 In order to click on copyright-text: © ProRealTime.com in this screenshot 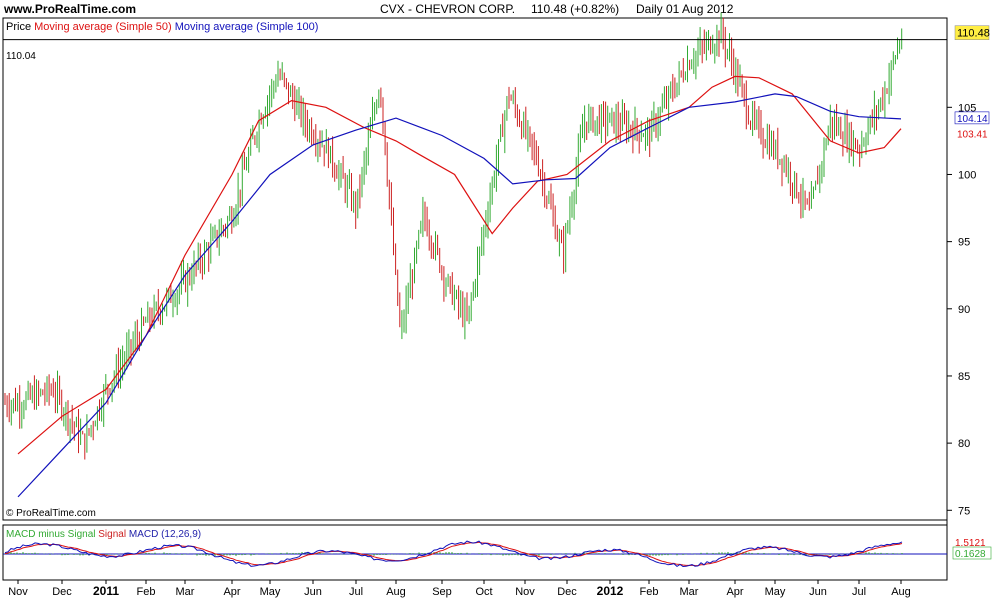, I will do `click(51, 513)`.